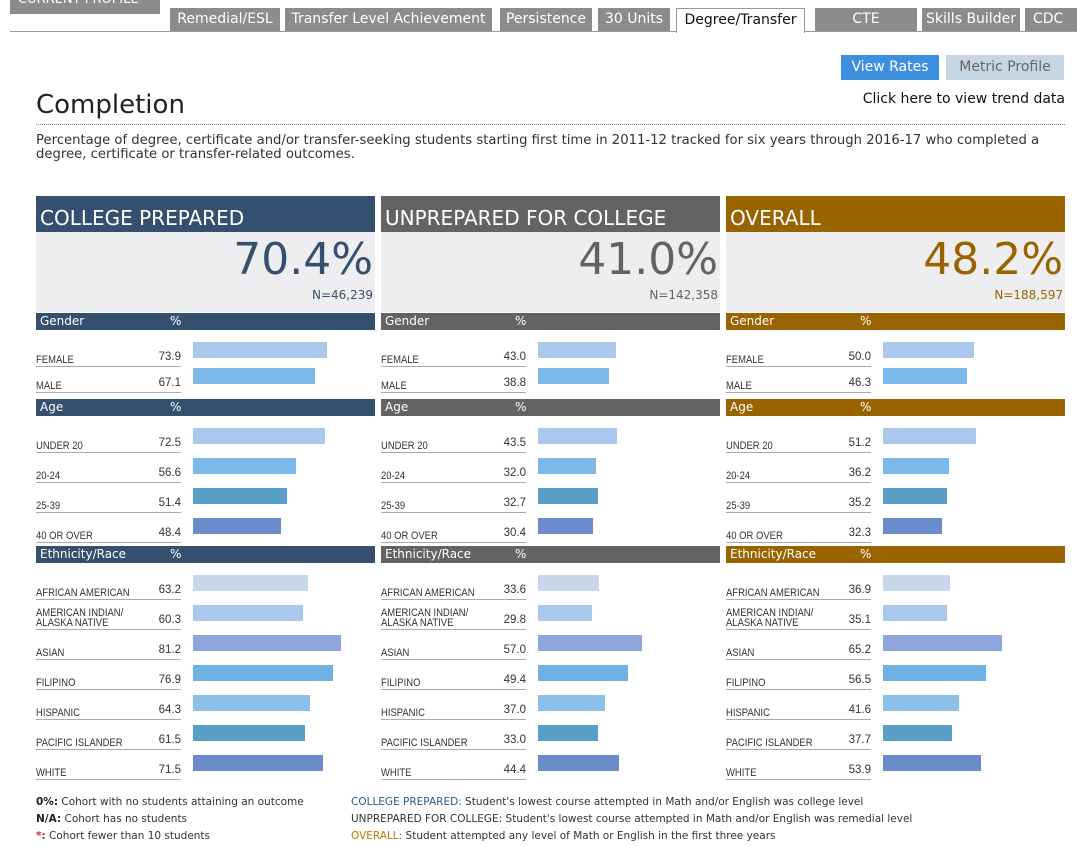  What do you see at coordinates (742, 407) in the screenshot?
I see `section-name: Age` at bounding box center [742, 407].